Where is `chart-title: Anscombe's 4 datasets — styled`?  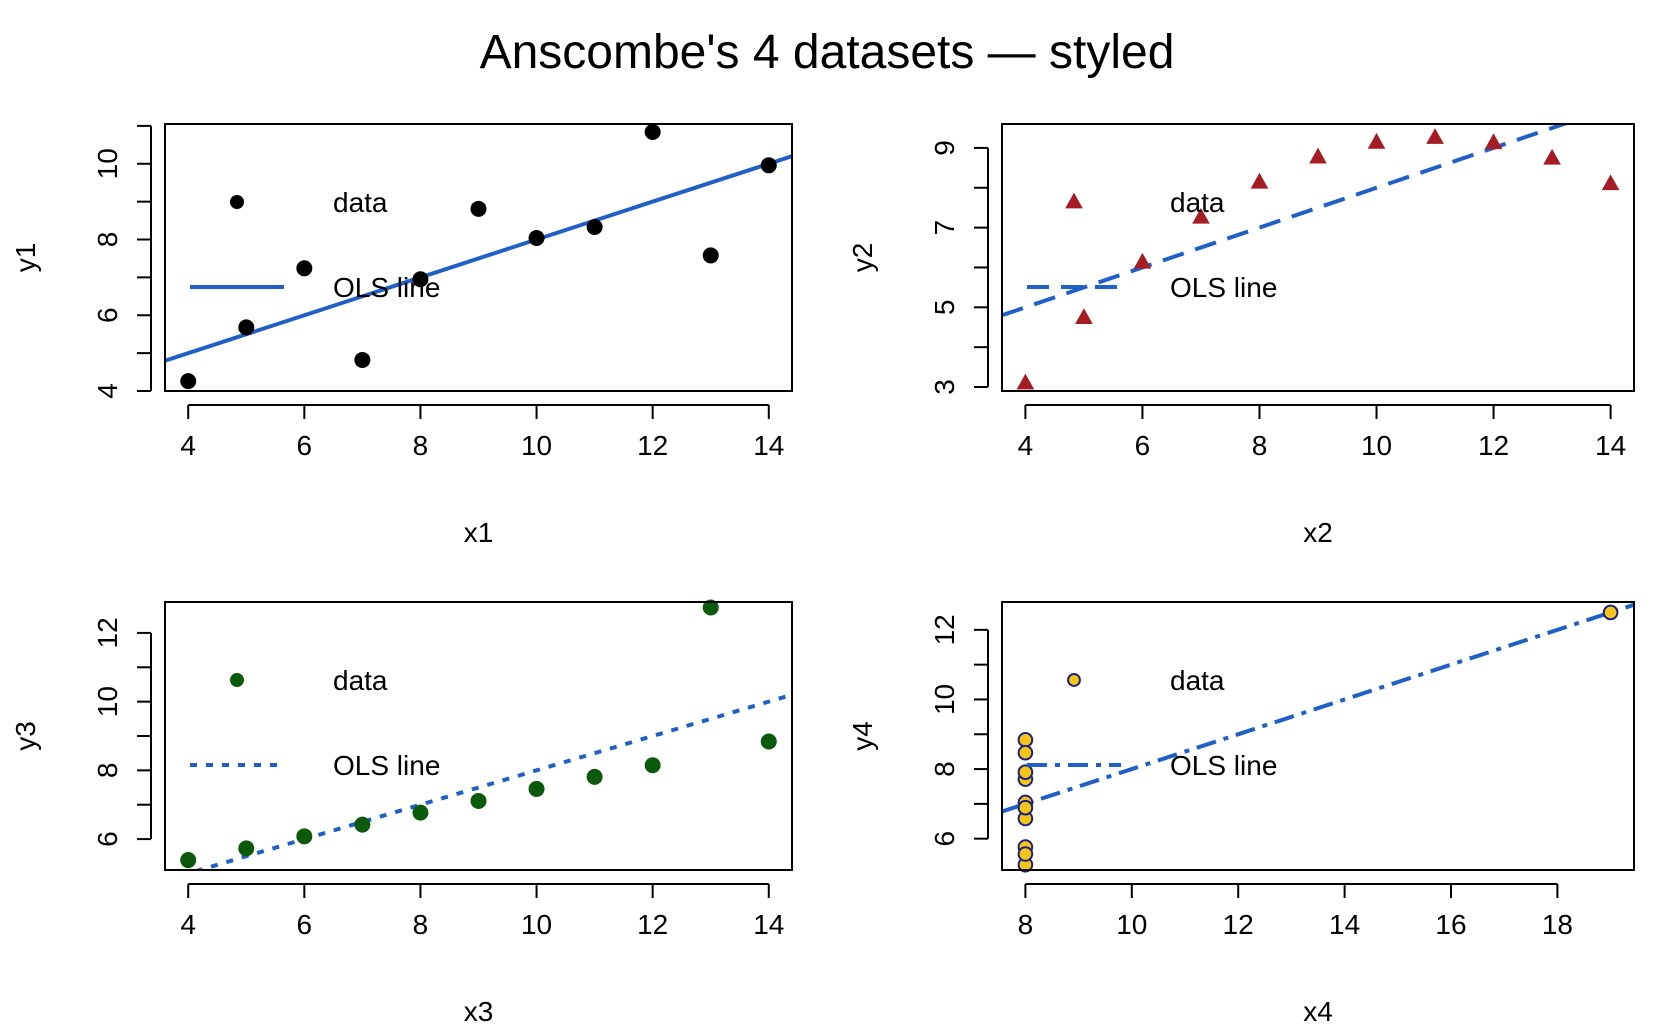
chart-title: Anscombe's 4 datasets — styled is located at coordinates (827, 52).